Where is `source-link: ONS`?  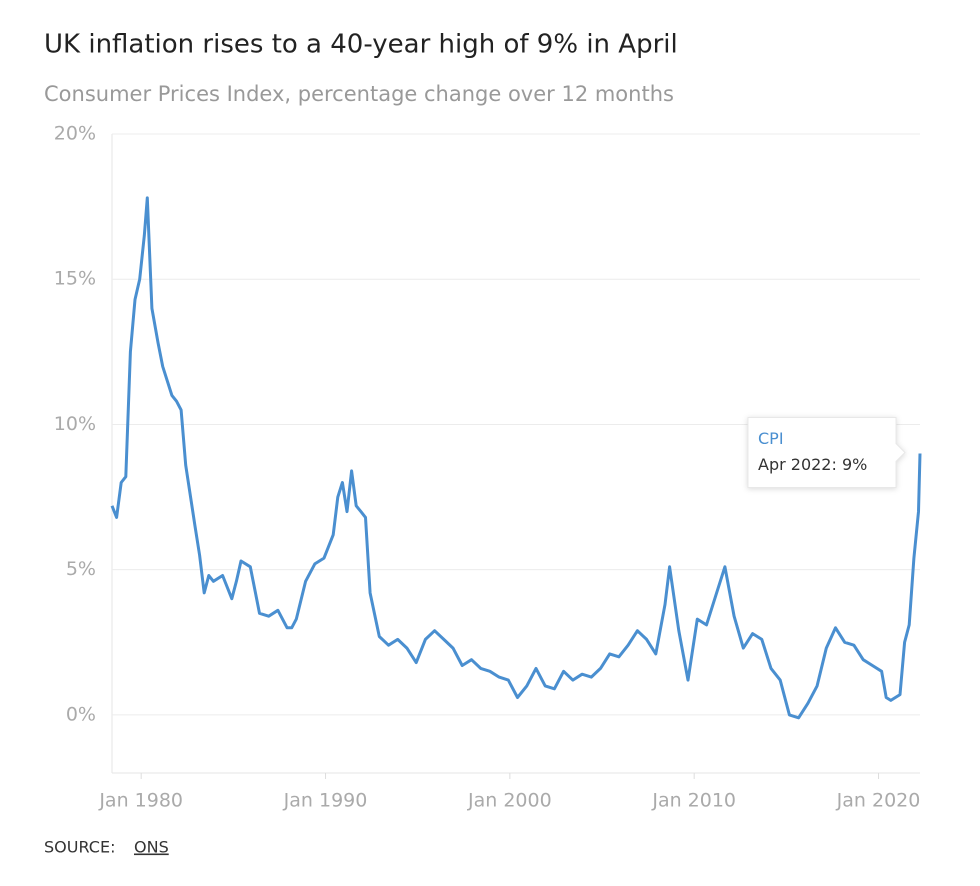 source-link: ONS is located at coordinates (151, 847).